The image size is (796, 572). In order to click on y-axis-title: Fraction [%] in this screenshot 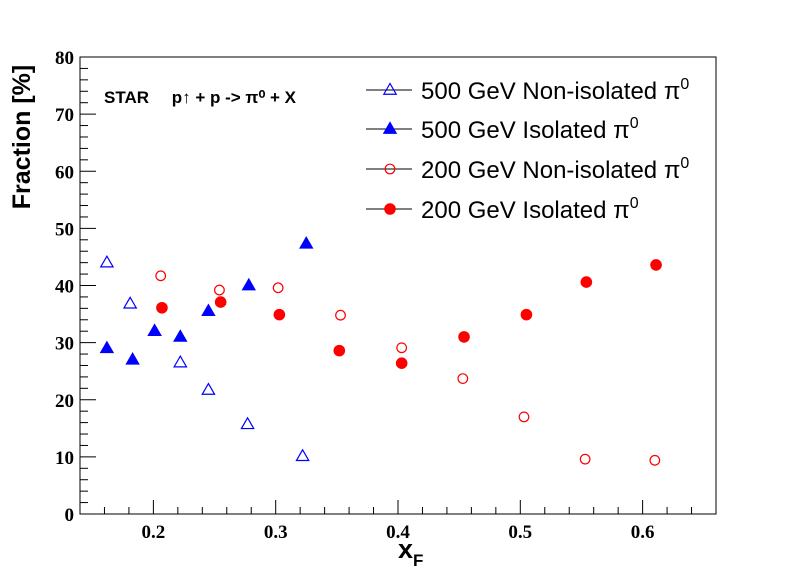, I will do `click(22, 137)`.